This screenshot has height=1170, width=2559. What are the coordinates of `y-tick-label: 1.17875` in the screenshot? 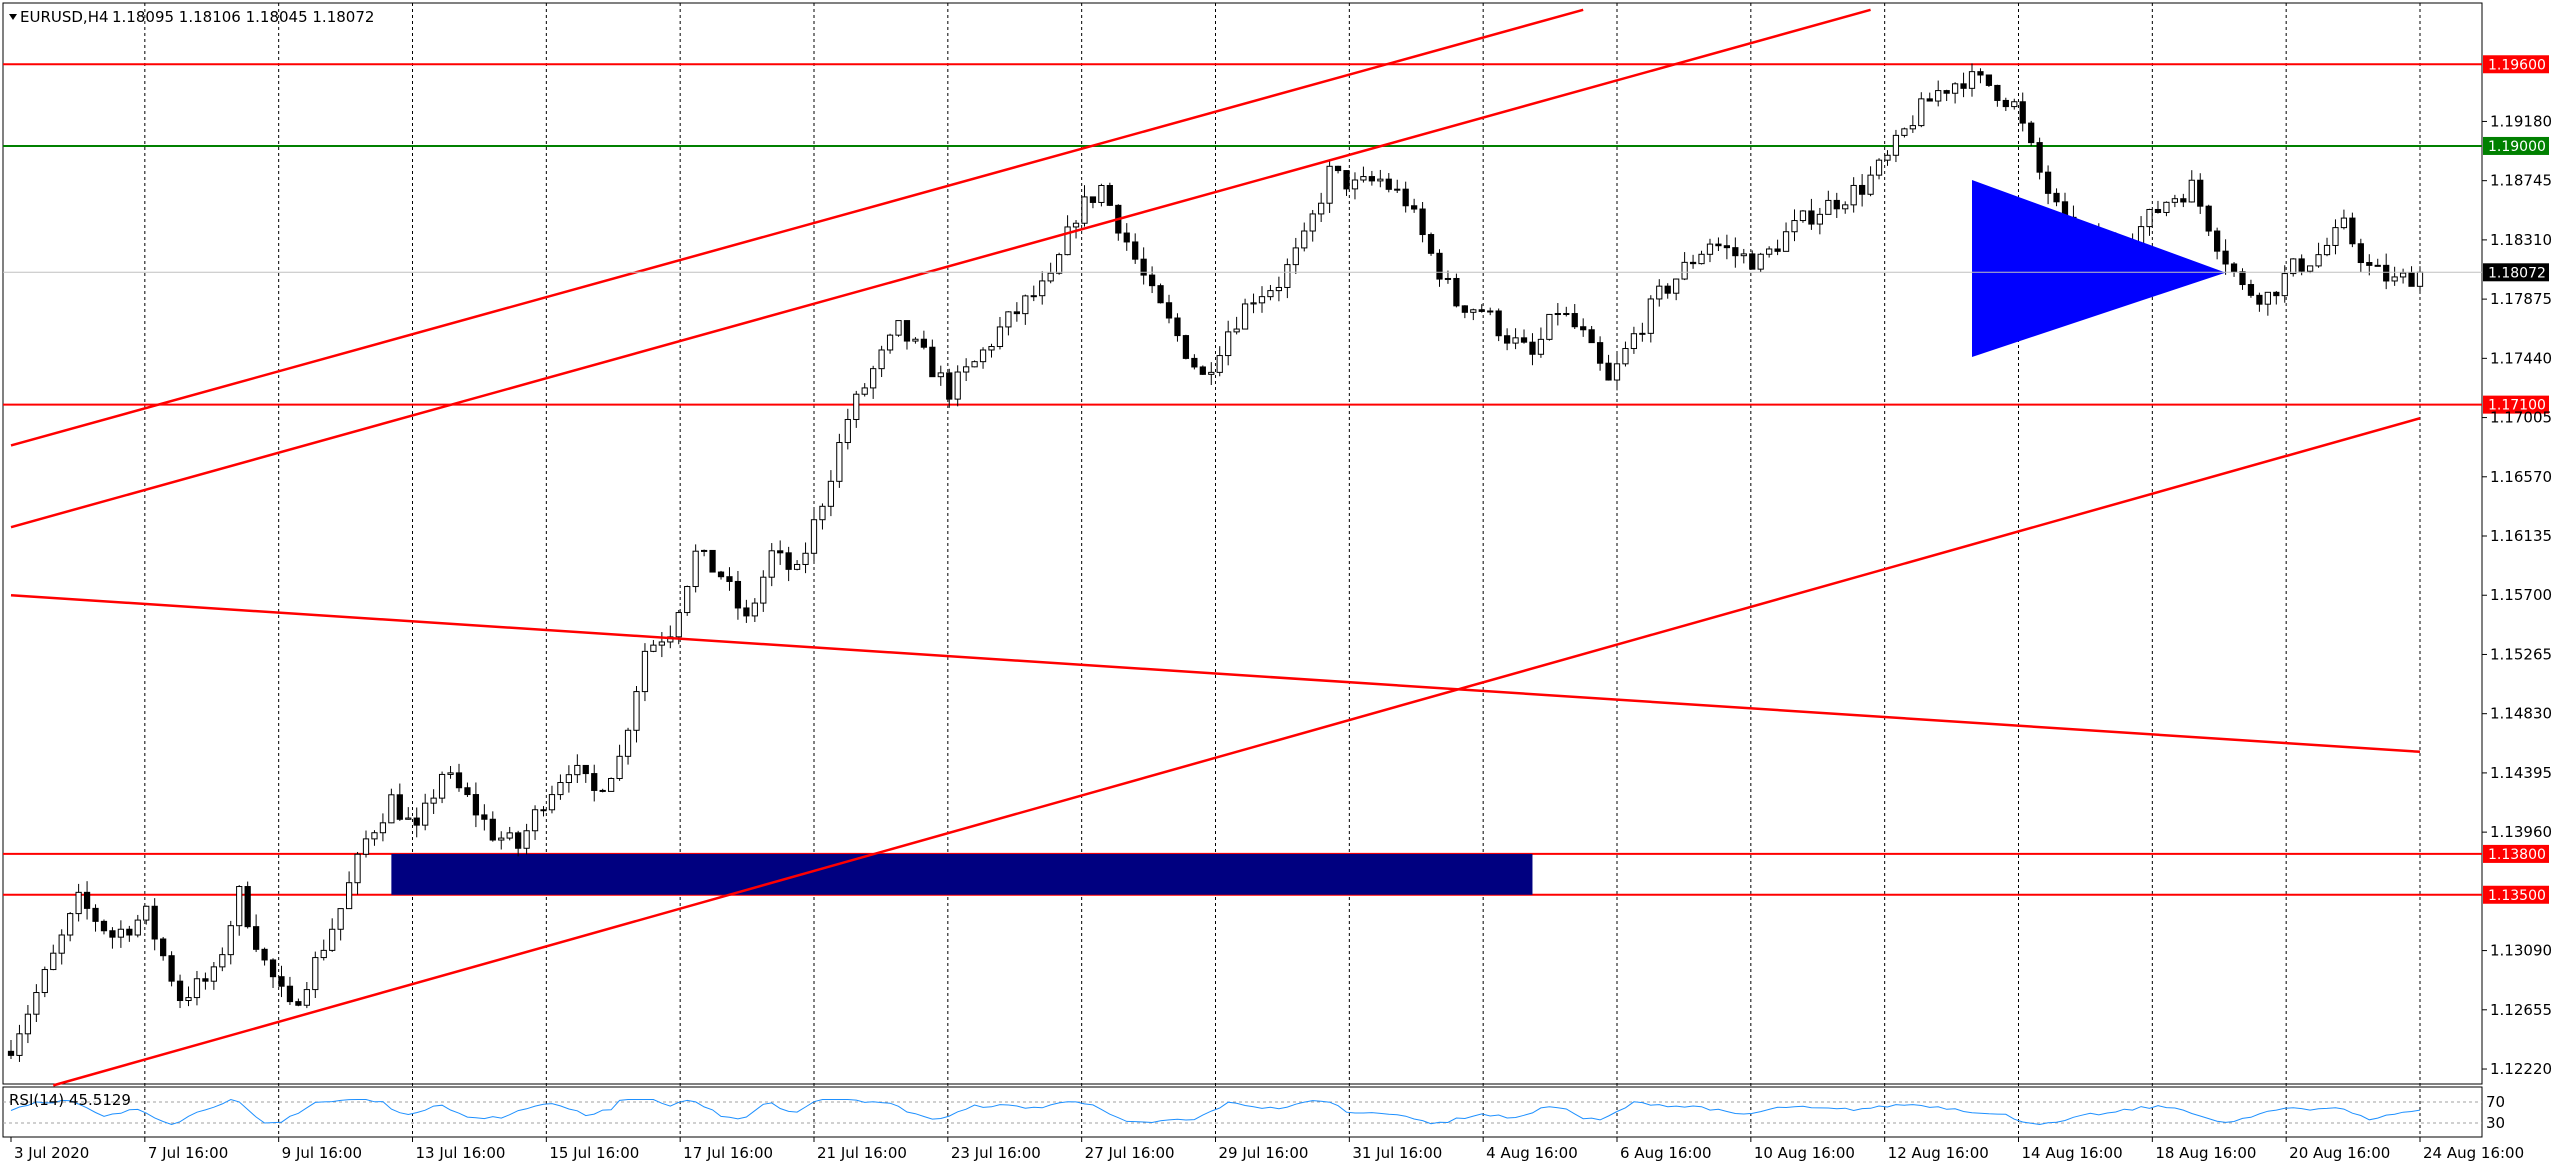 It's located at (2521, 299).